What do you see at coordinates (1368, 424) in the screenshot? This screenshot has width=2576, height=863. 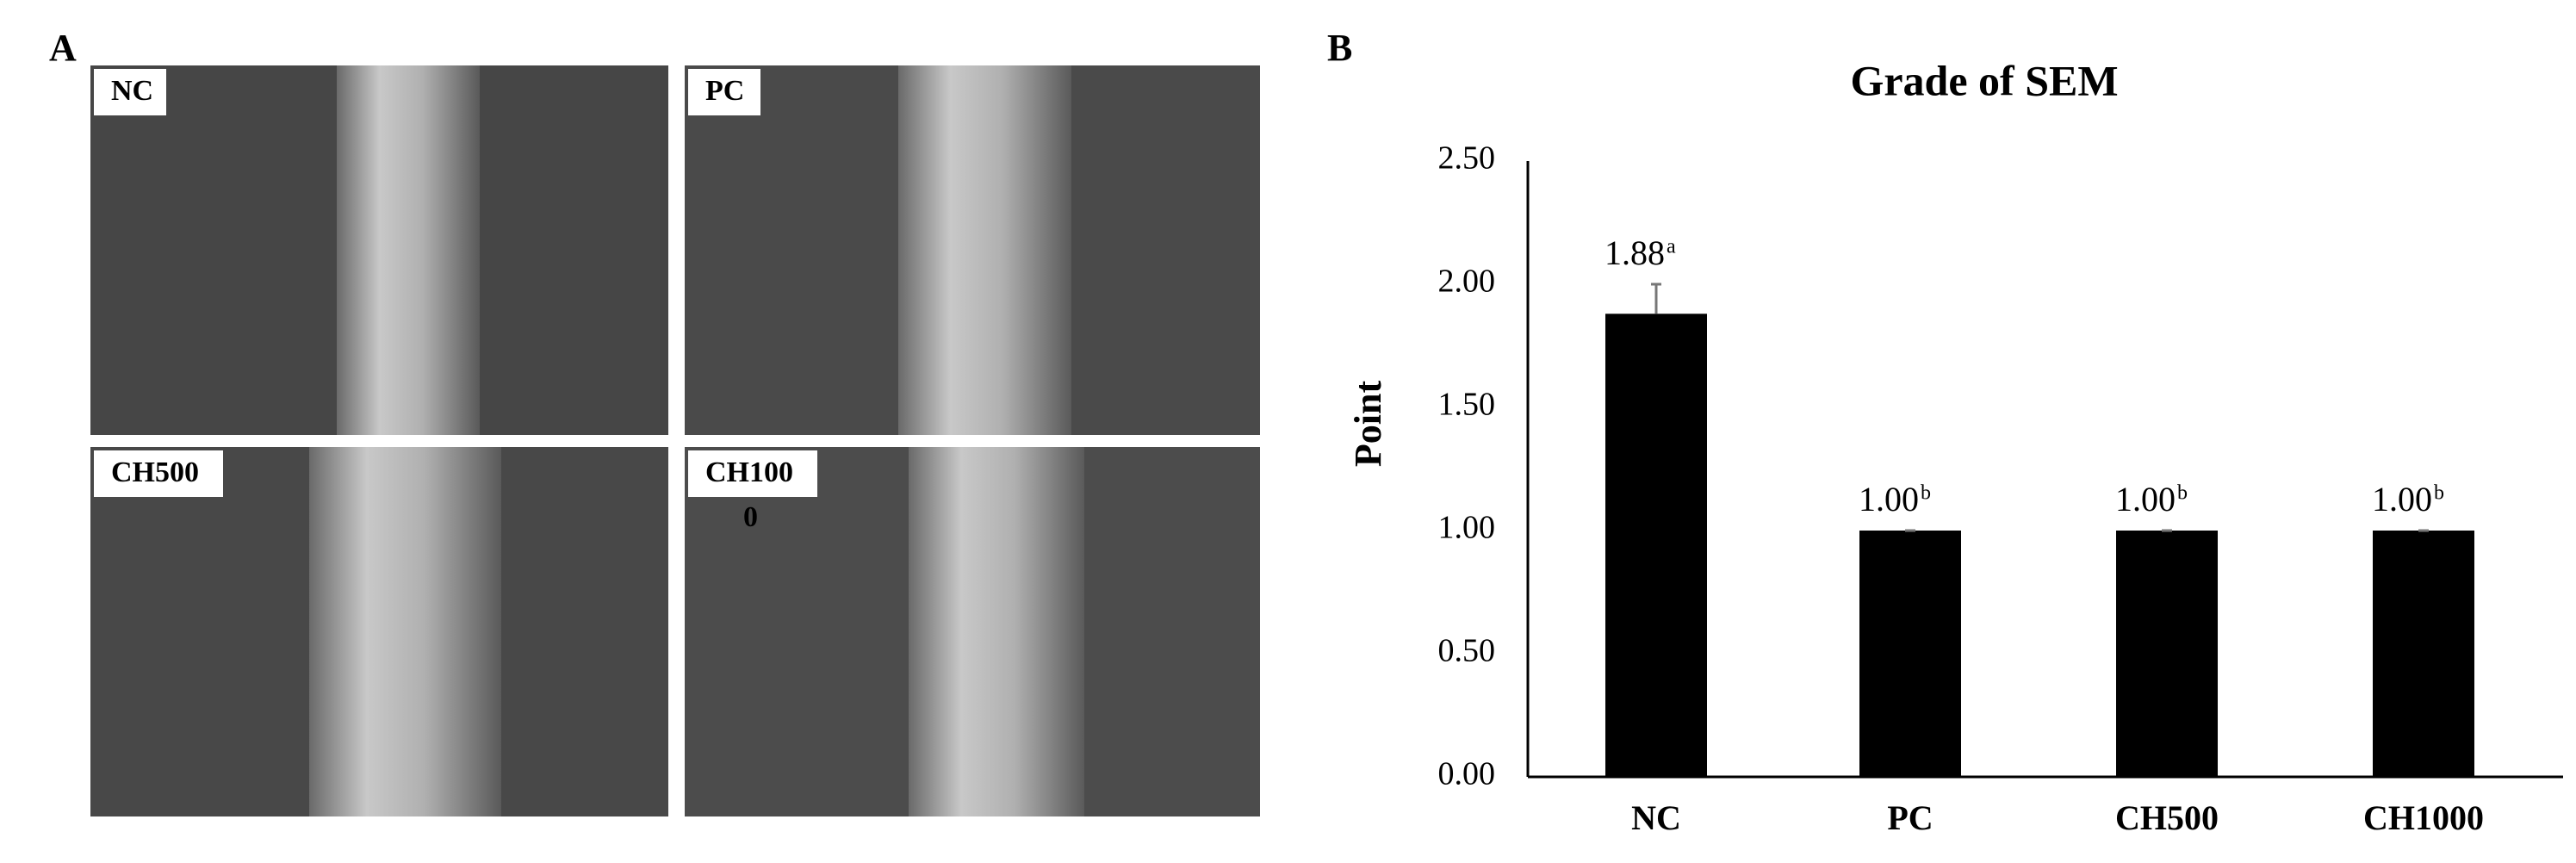 I see `y-axis-label: Point` at bounding box center [1368, 424].